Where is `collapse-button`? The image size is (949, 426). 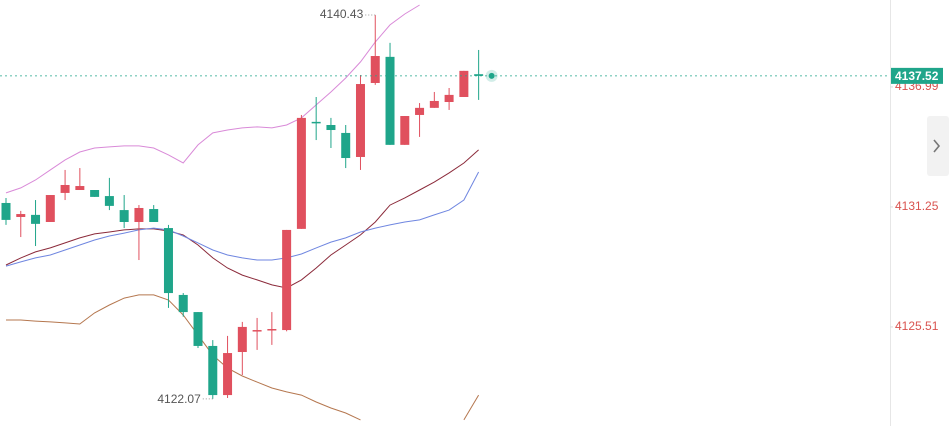
collapse-button is located at coordinates (938, 146).